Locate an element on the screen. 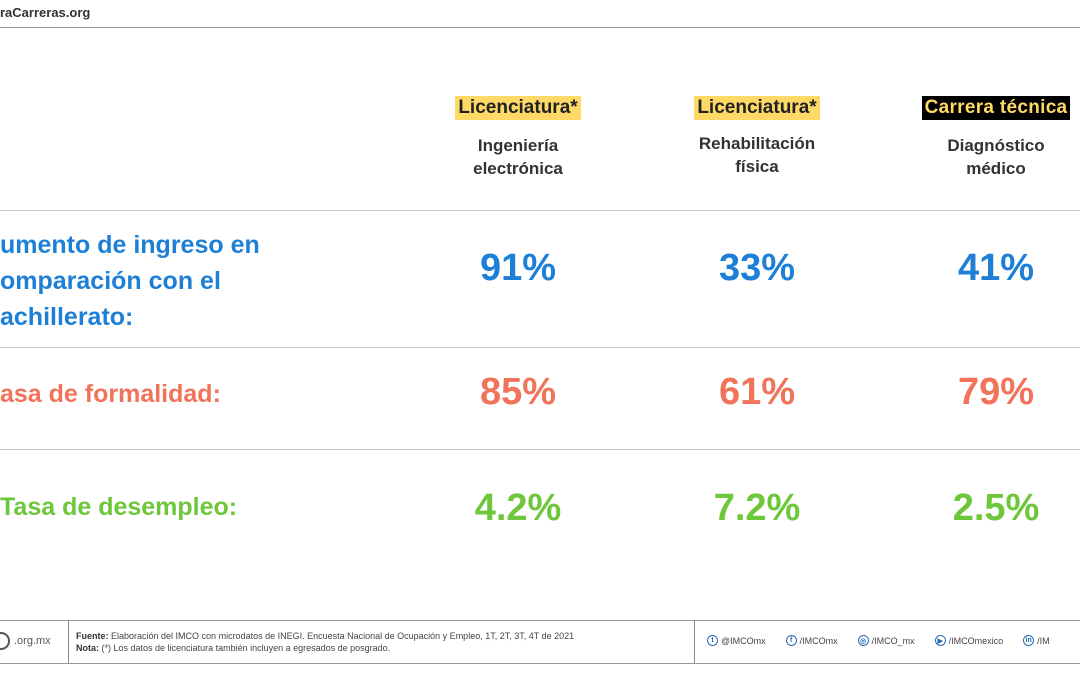 Image resolution: width=1080 pixels, height=675 pixels. logo-text: .org.mx is located at coordinates (32, 641).